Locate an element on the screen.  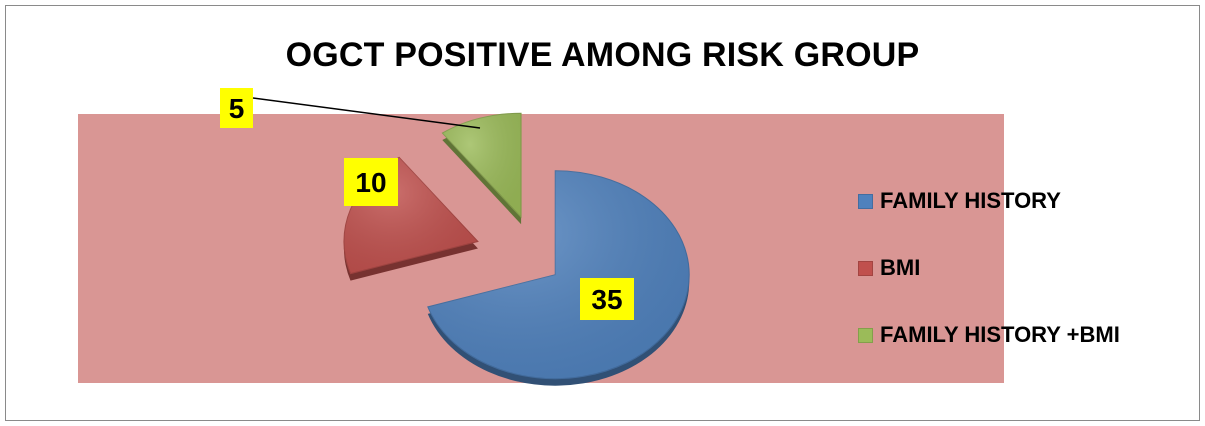
legend-item-bmi: BMI is located at coordinates (989, 268).